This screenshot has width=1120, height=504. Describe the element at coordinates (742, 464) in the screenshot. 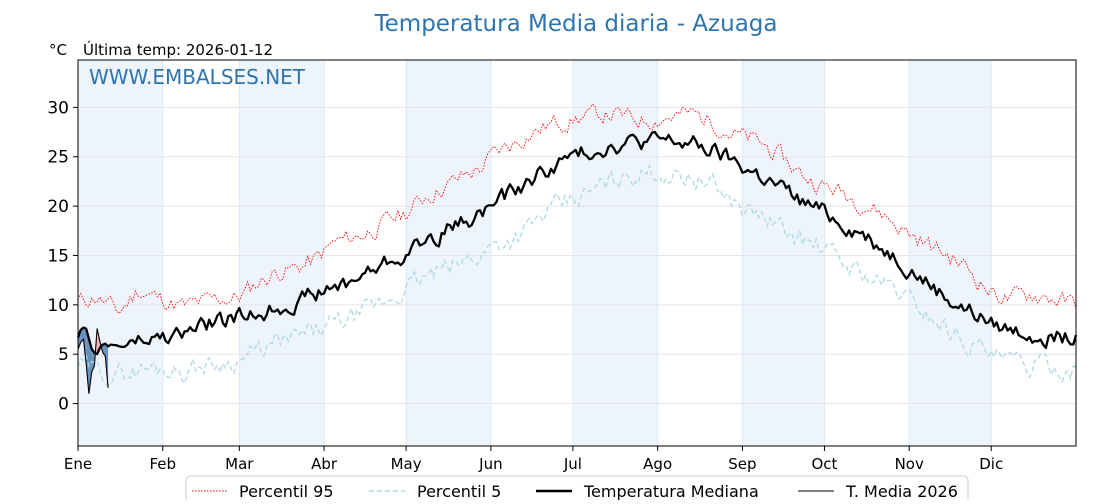

I see `x-tick-label: Sep` at that location.